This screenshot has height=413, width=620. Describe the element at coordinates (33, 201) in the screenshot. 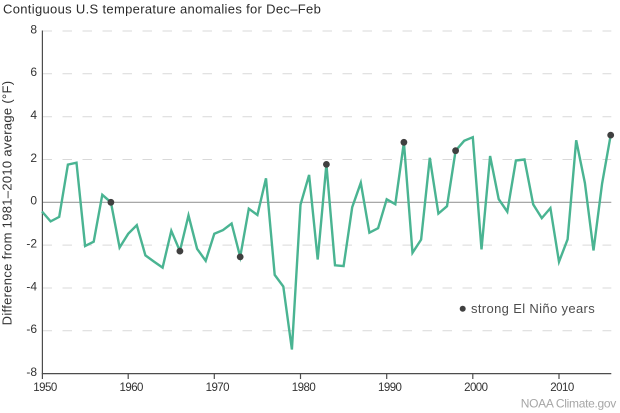

I see `svg-text: 0` at that location.